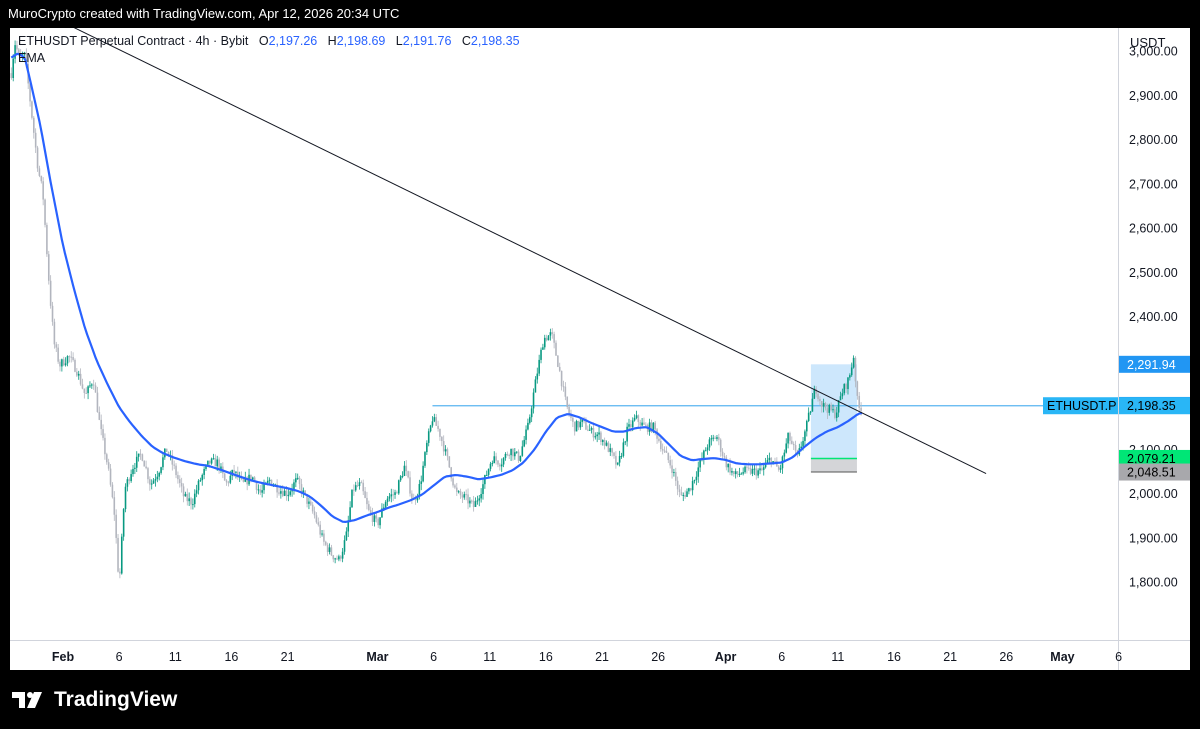 The height and width of the screenshot is (729, 1200). I want to click on y-tick-label: 1,900.00, so click(1153, 538).